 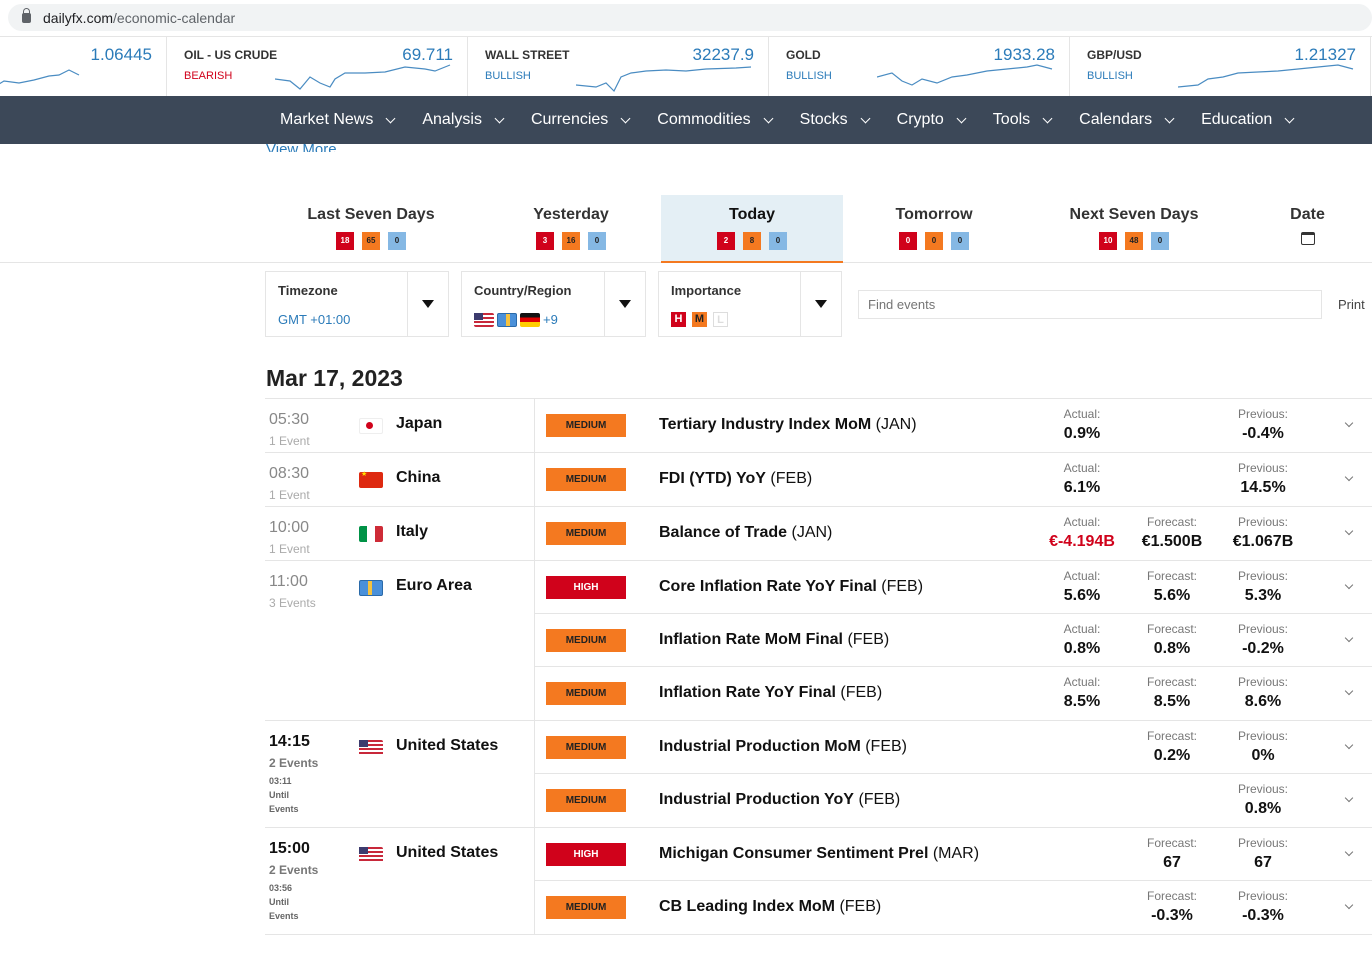 What do you see at coordinates (1082, 541) in the screenshot?
I see `actual-number: €-4.194B` at bounding box center [1082, 541].